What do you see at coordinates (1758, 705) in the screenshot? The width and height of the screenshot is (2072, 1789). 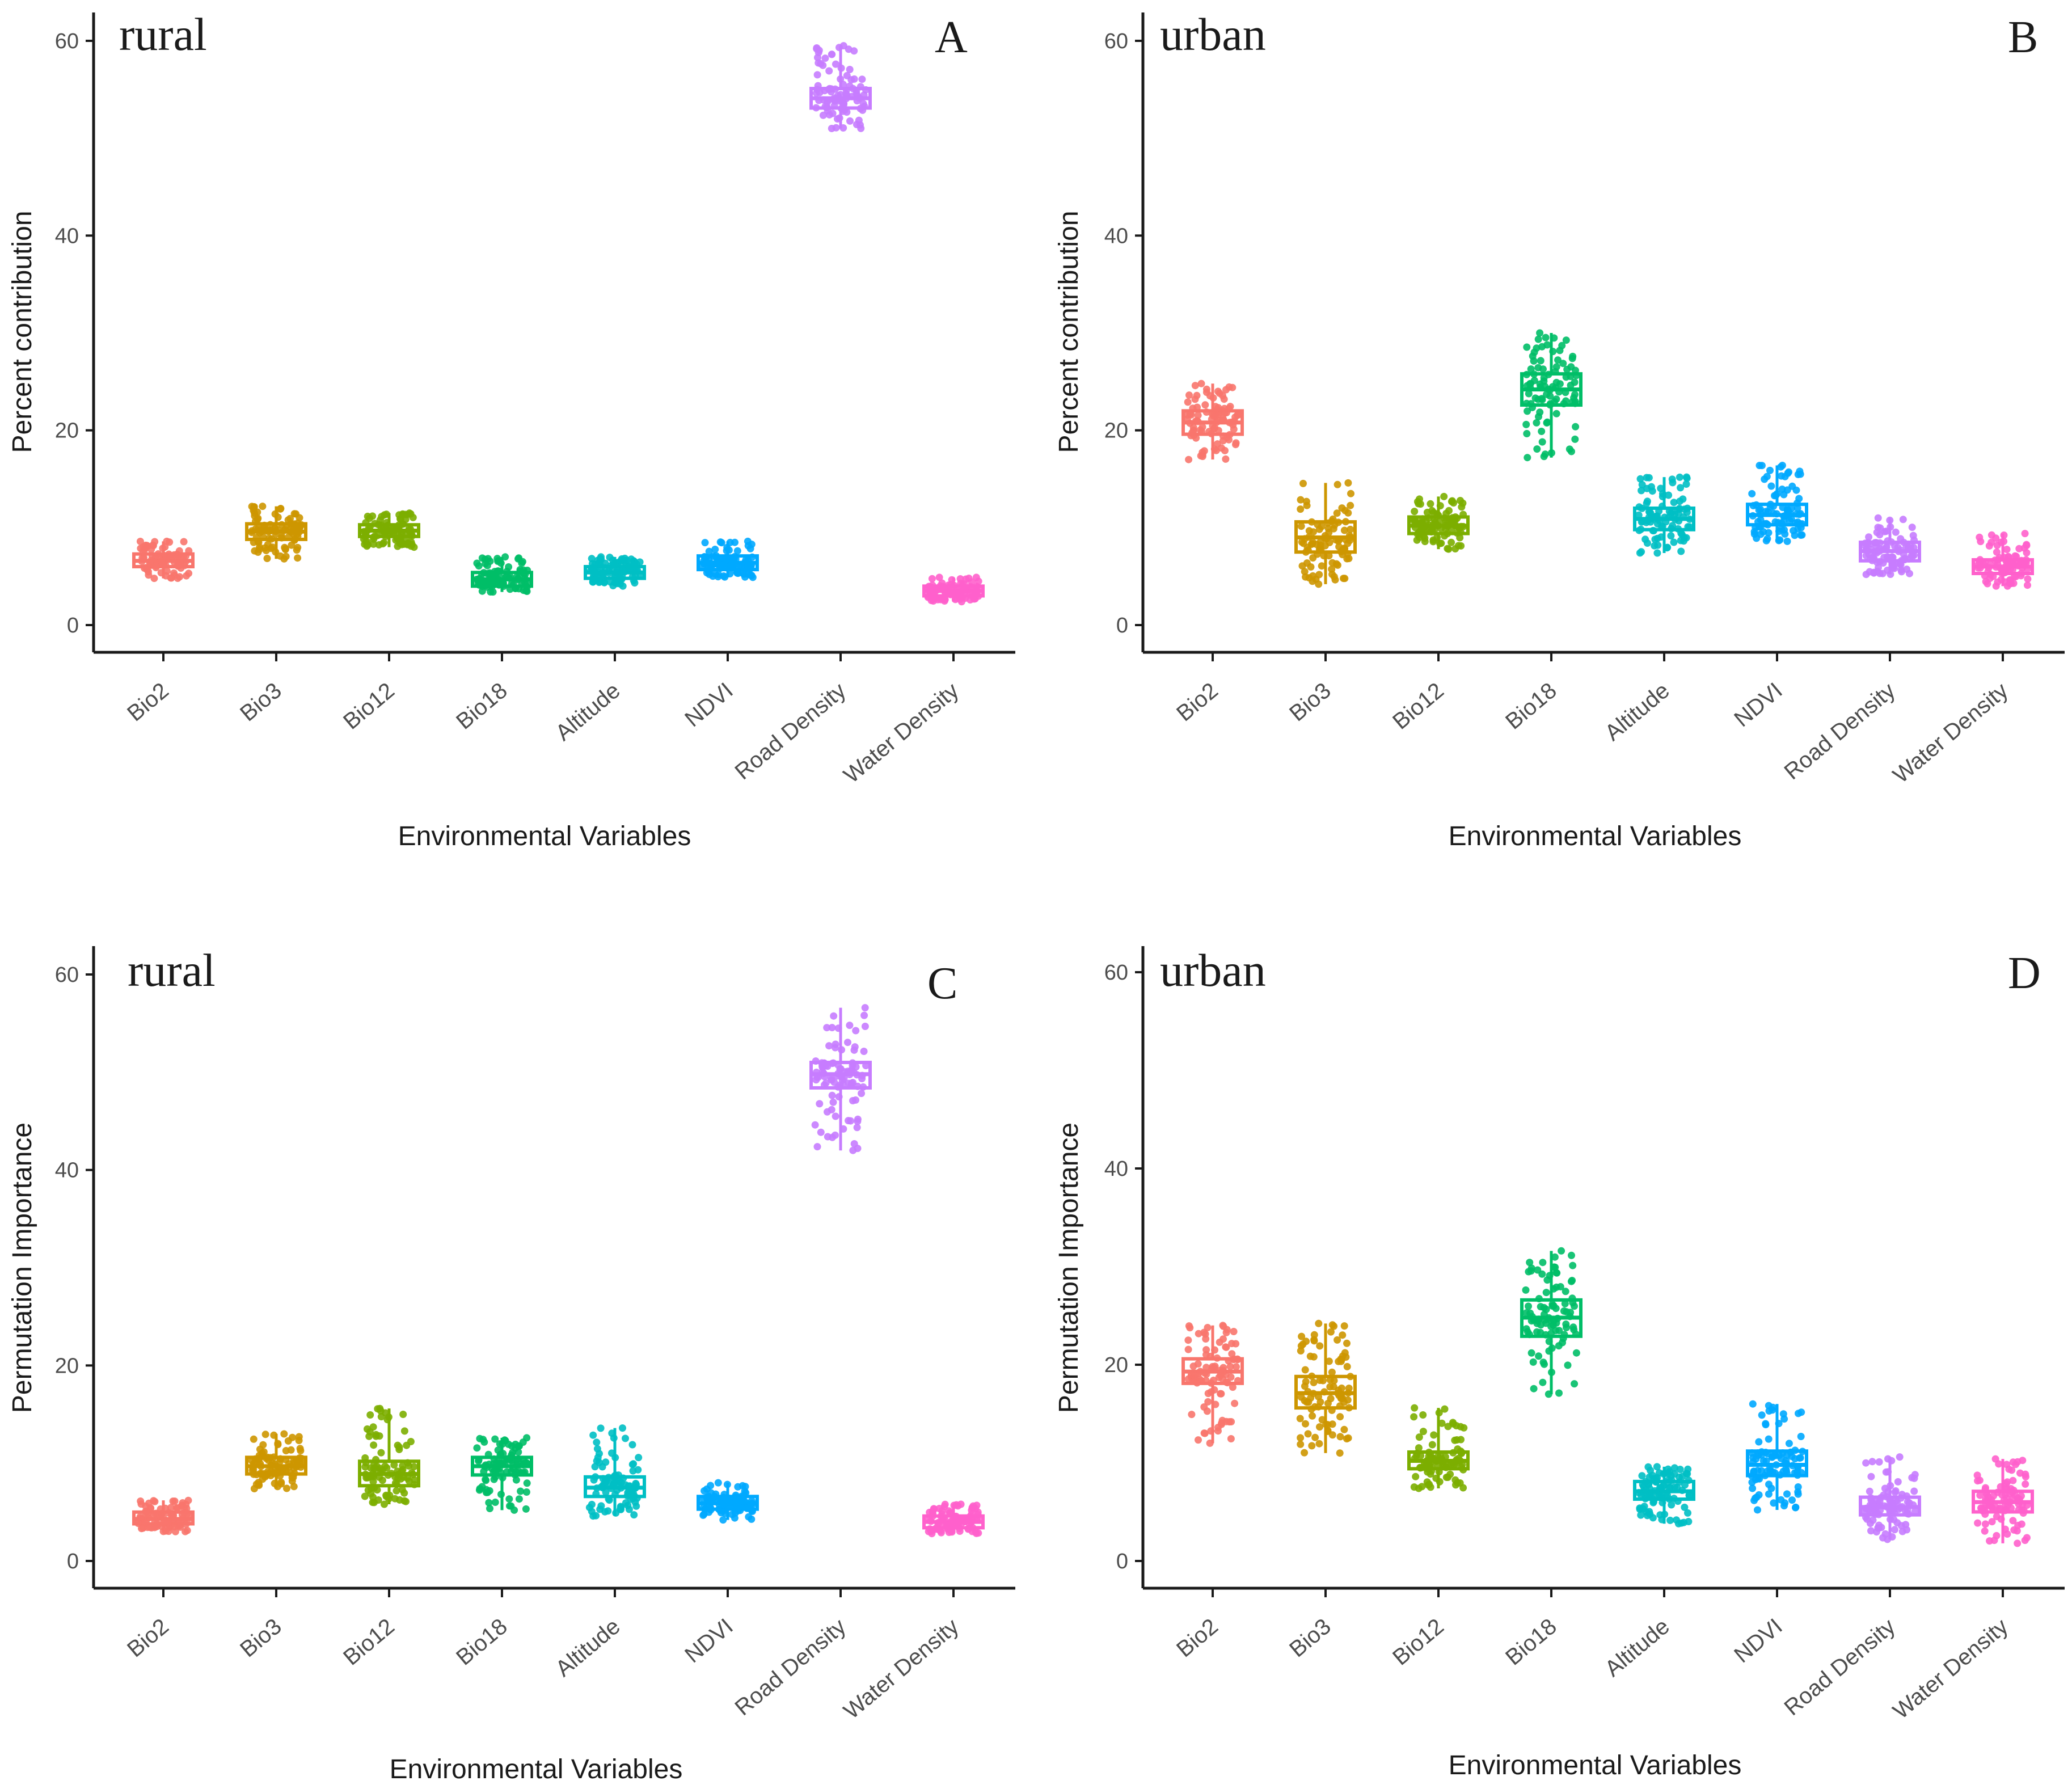 I see `x-tick-label: NDVI` at bounding box center [1758, 705].